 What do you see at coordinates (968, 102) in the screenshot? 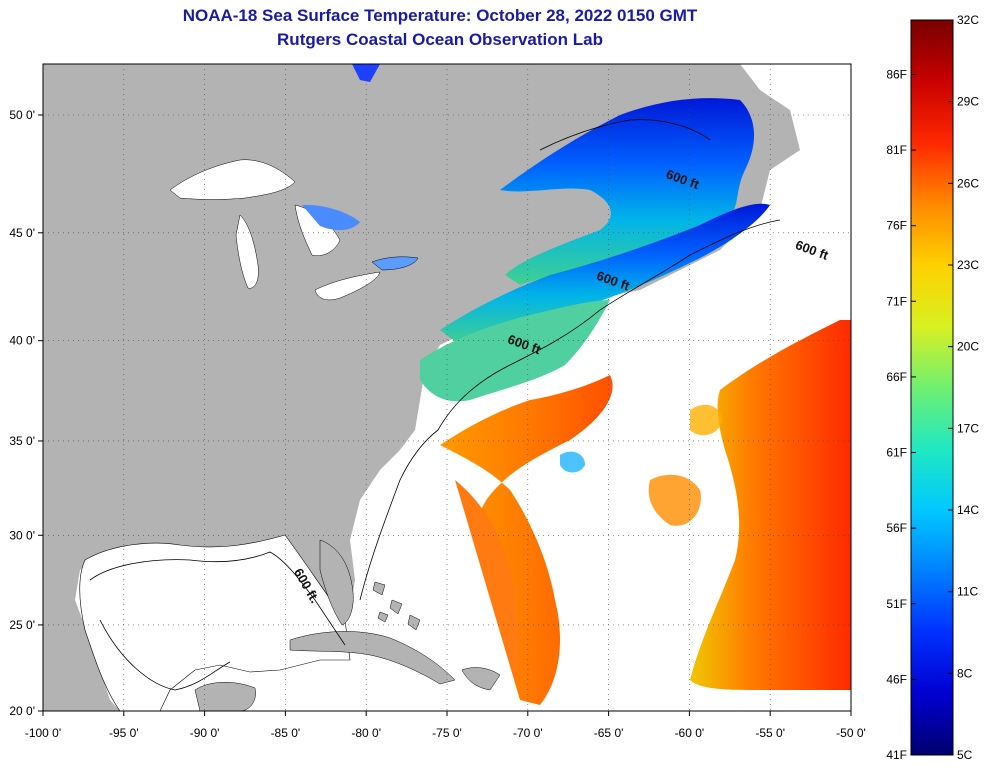
I see `celsius-label: 29C` at bounding box center [968, 102].